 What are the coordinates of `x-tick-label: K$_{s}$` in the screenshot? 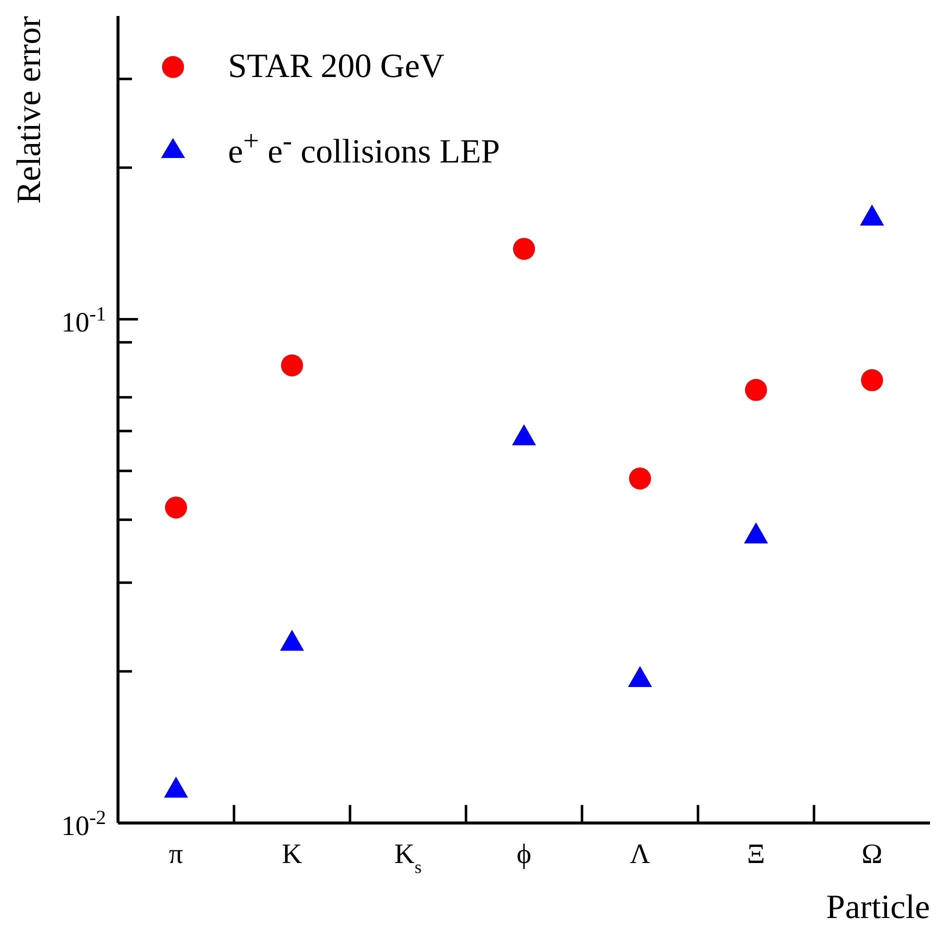 It's located at (408, 858).